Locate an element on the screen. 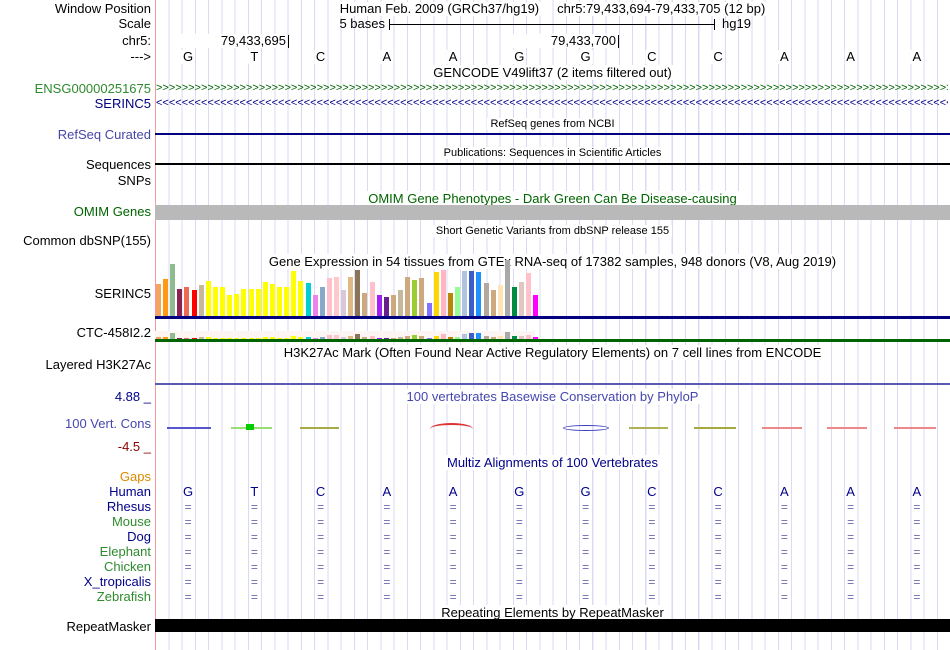  track-label-sequences: Sequences is located at coordinates (118, 164).